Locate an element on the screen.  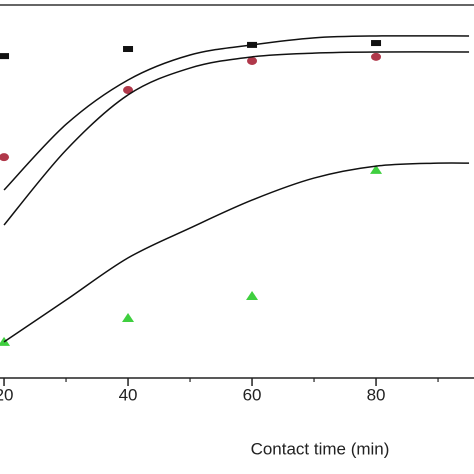
x-tick-label: 20 is located at coordinates (6, 394).